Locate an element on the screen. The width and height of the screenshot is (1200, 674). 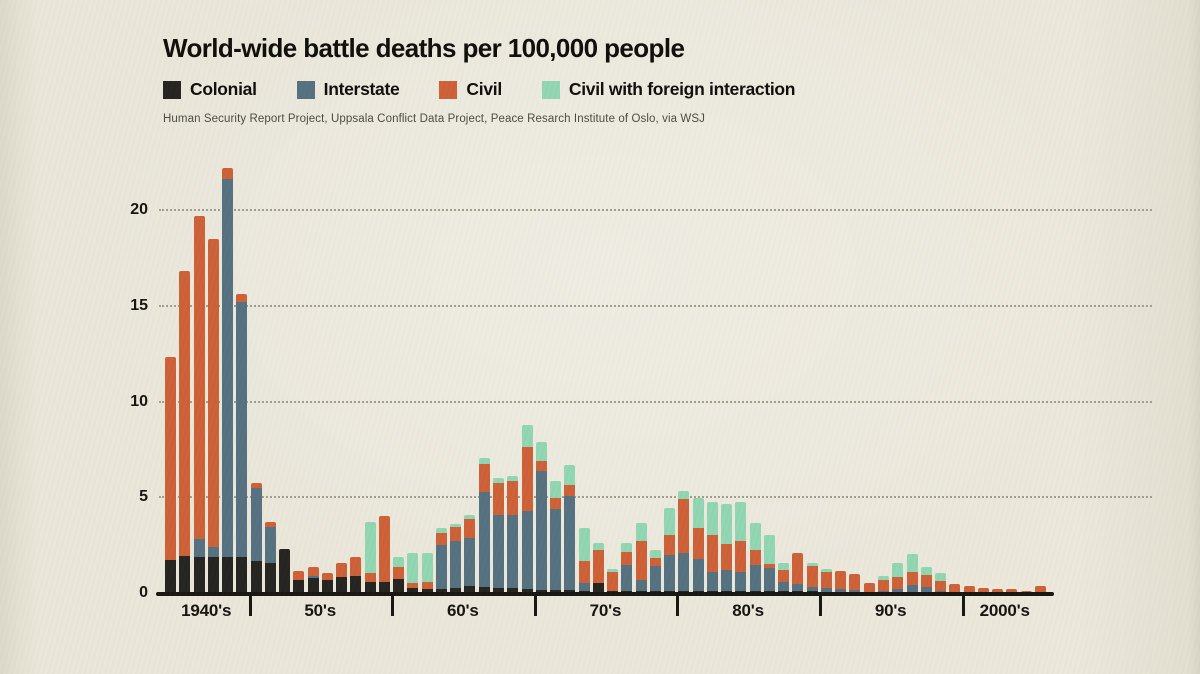
x-axis-label-80s: 80's is located at coordinates (748, 610).